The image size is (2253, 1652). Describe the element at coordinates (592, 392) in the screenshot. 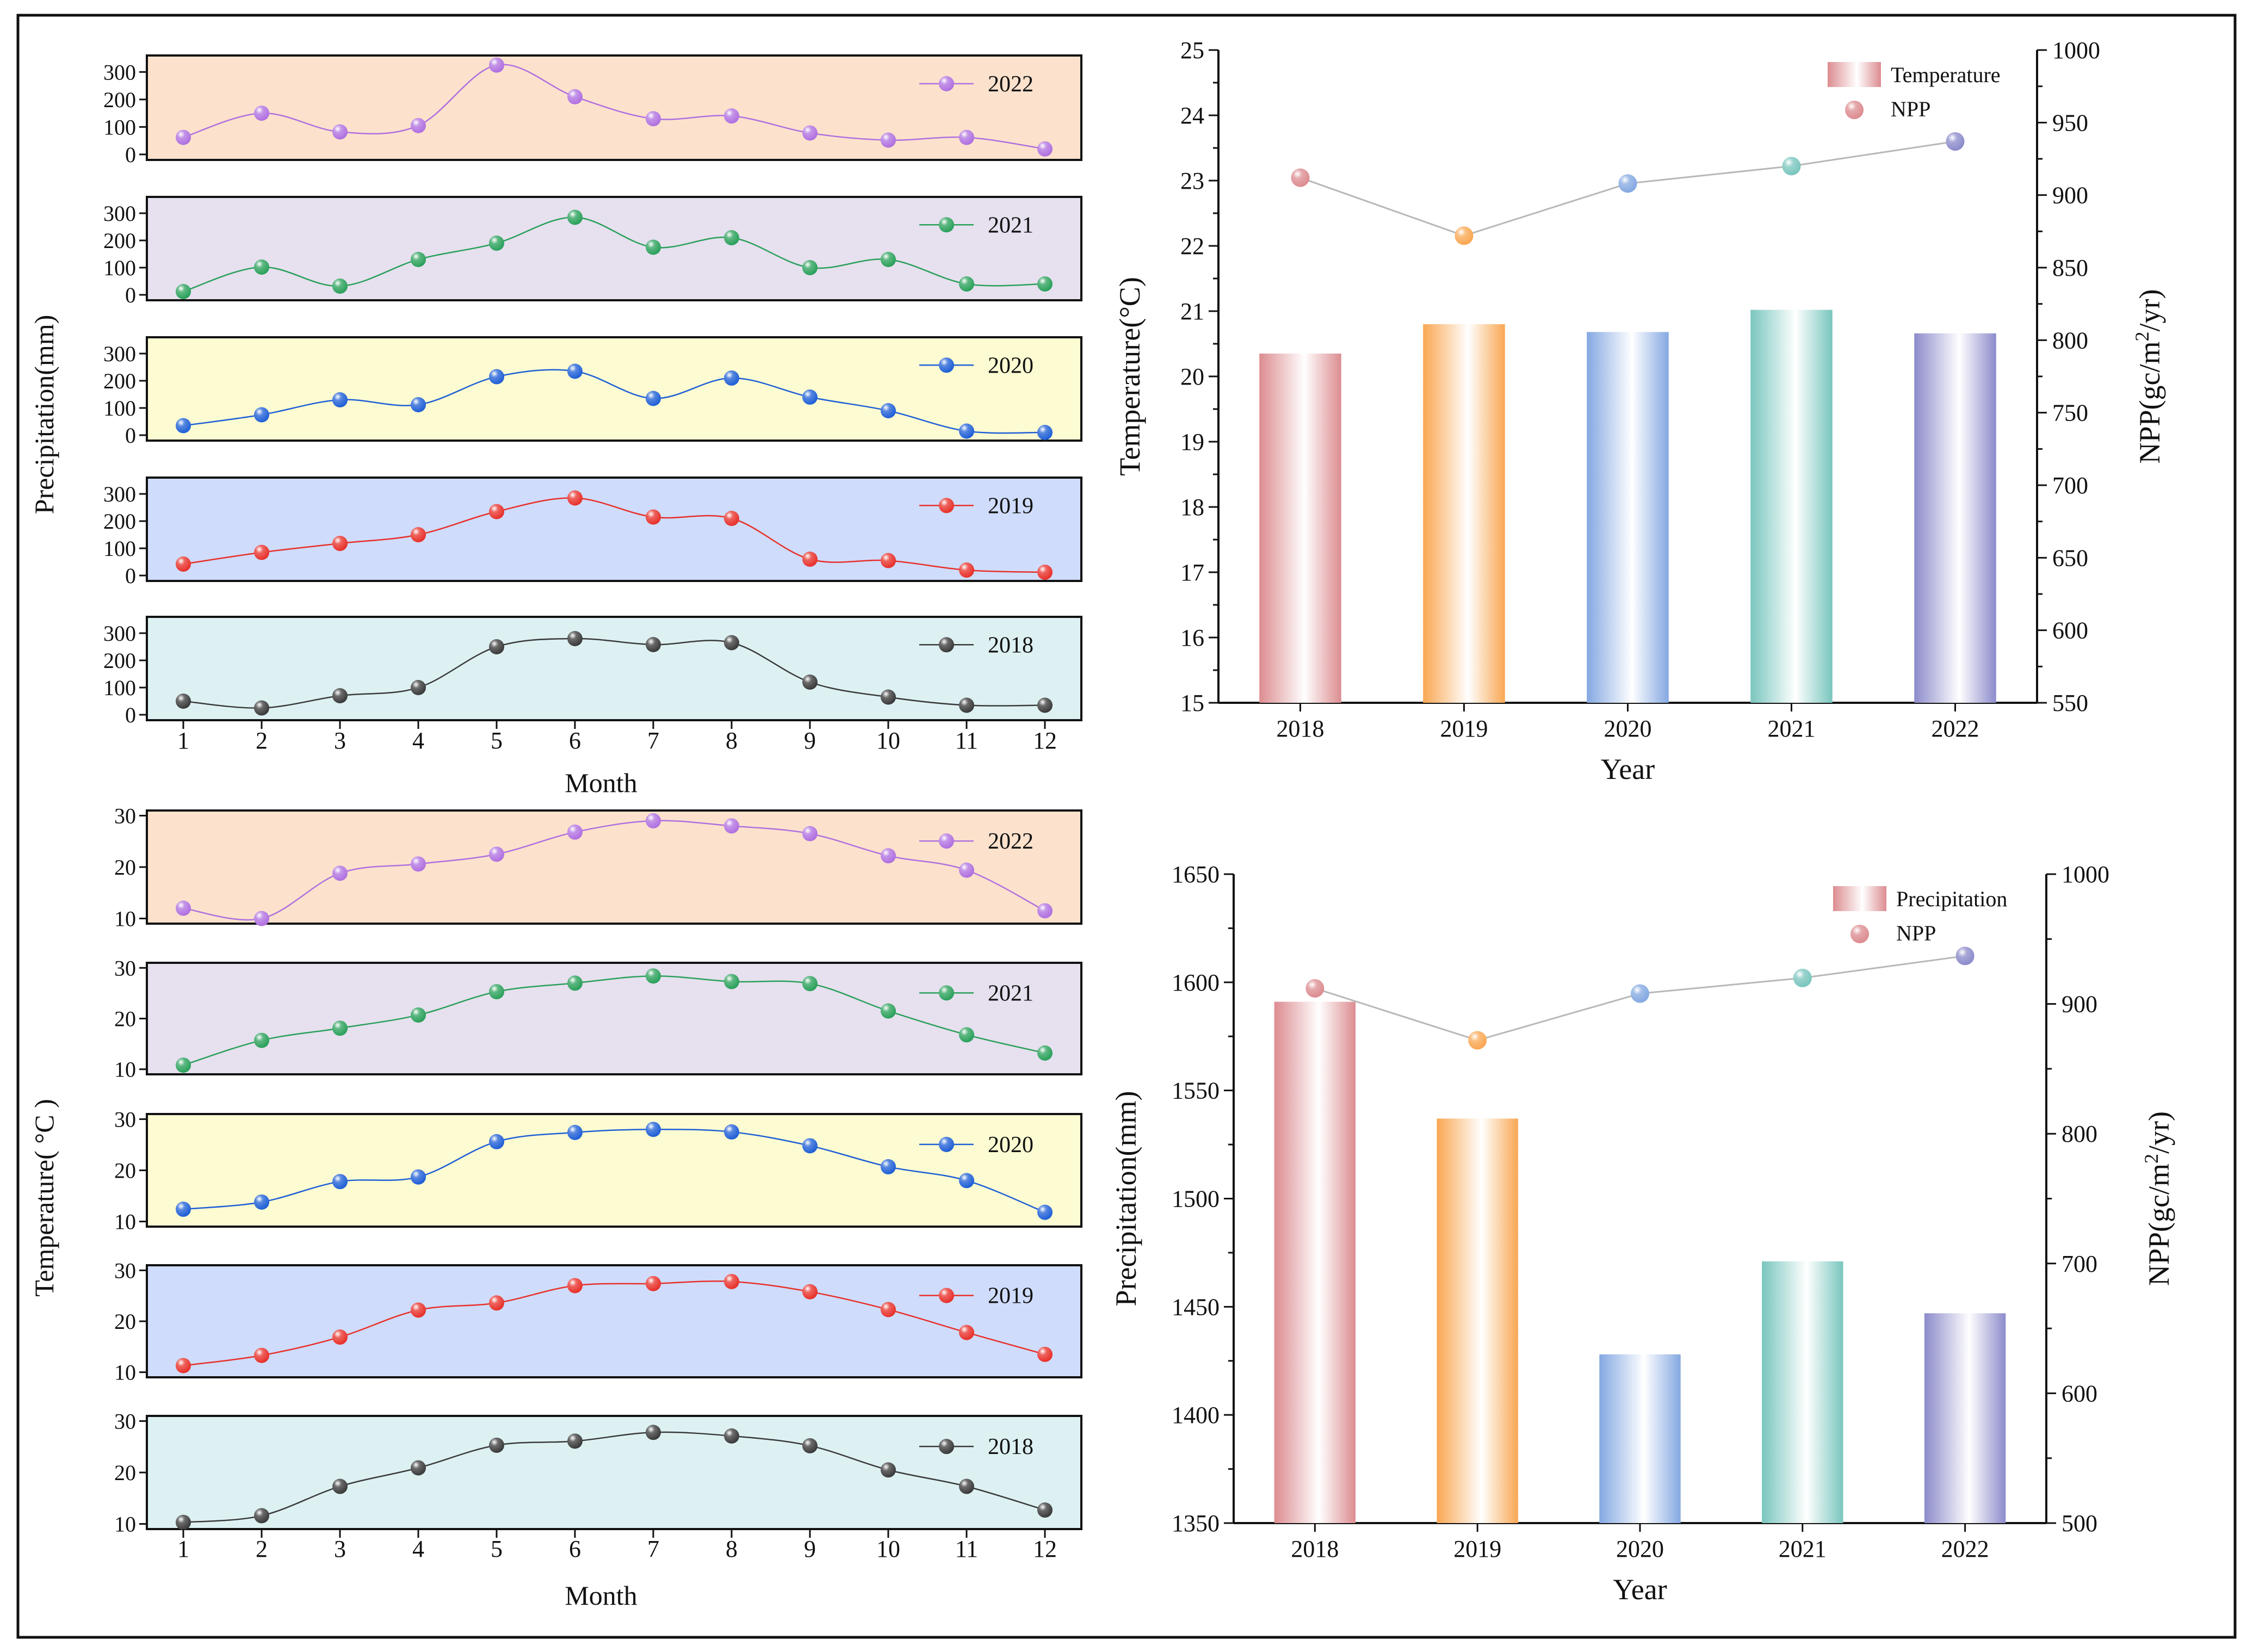

I see `panel-2020: 0 100 200 300 2020` at that location.